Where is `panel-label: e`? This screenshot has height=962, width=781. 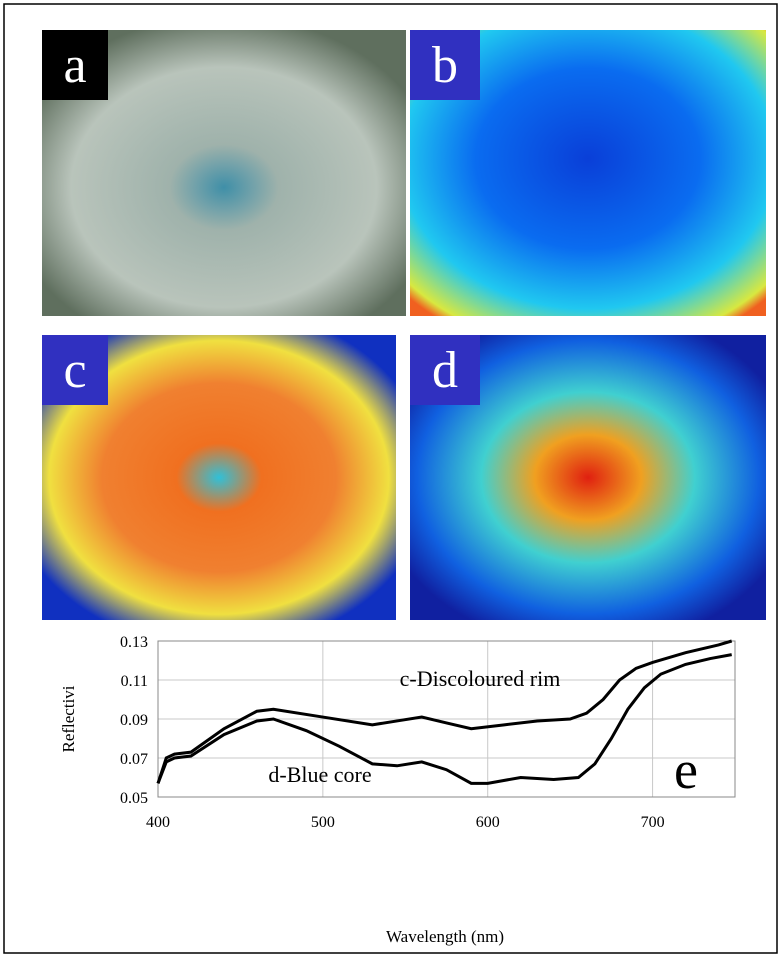 panel-label: e is located at coordinates (686, 770).